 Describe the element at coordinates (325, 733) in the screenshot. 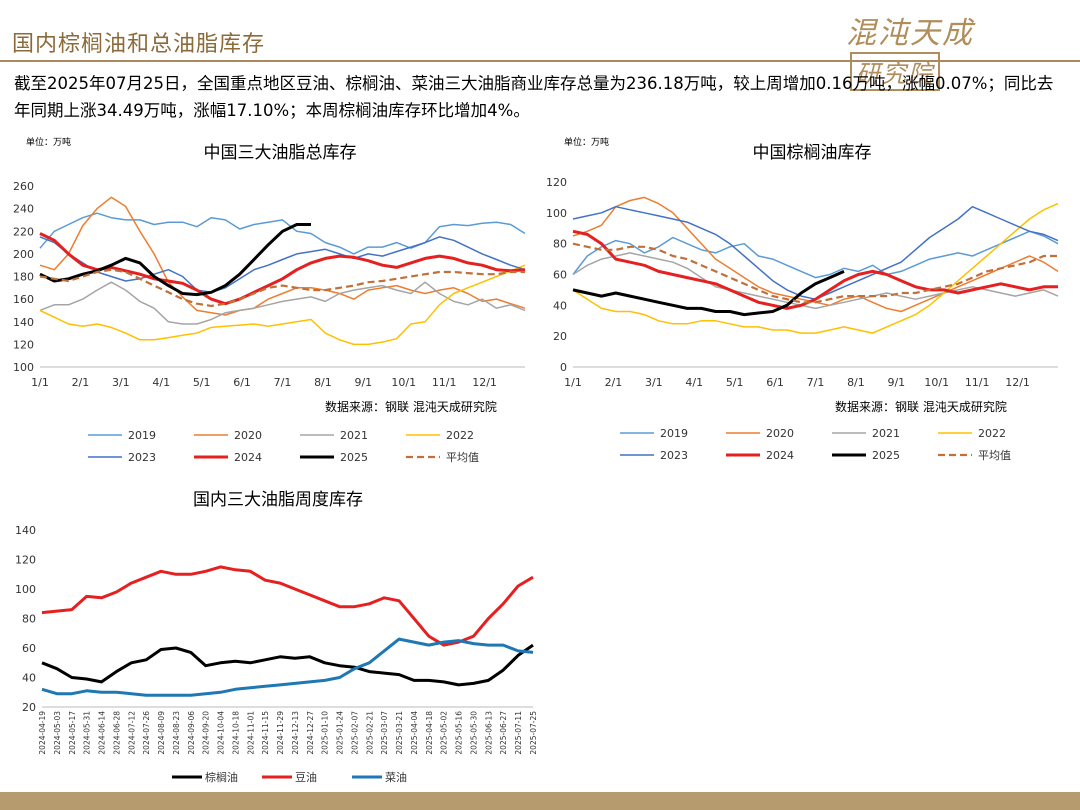

I see `x-tick-label: 2025-01-10` at that location.